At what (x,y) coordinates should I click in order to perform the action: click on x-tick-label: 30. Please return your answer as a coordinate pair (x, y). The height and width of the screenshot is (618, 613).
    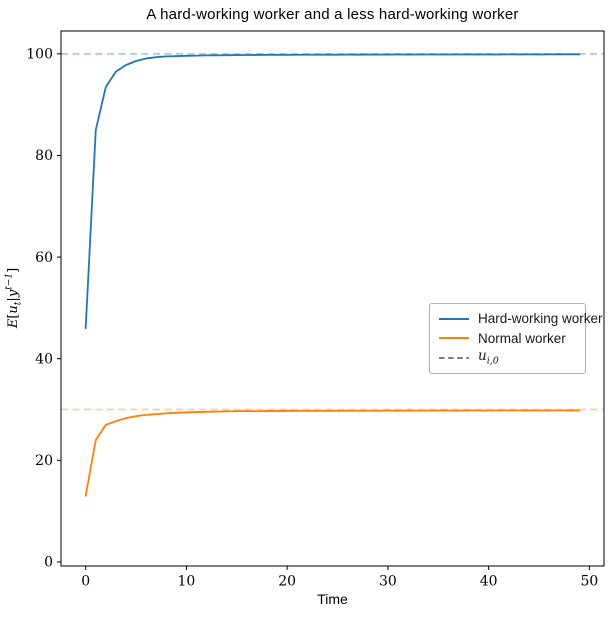
    Looking at the image, I should click on (388, 582).